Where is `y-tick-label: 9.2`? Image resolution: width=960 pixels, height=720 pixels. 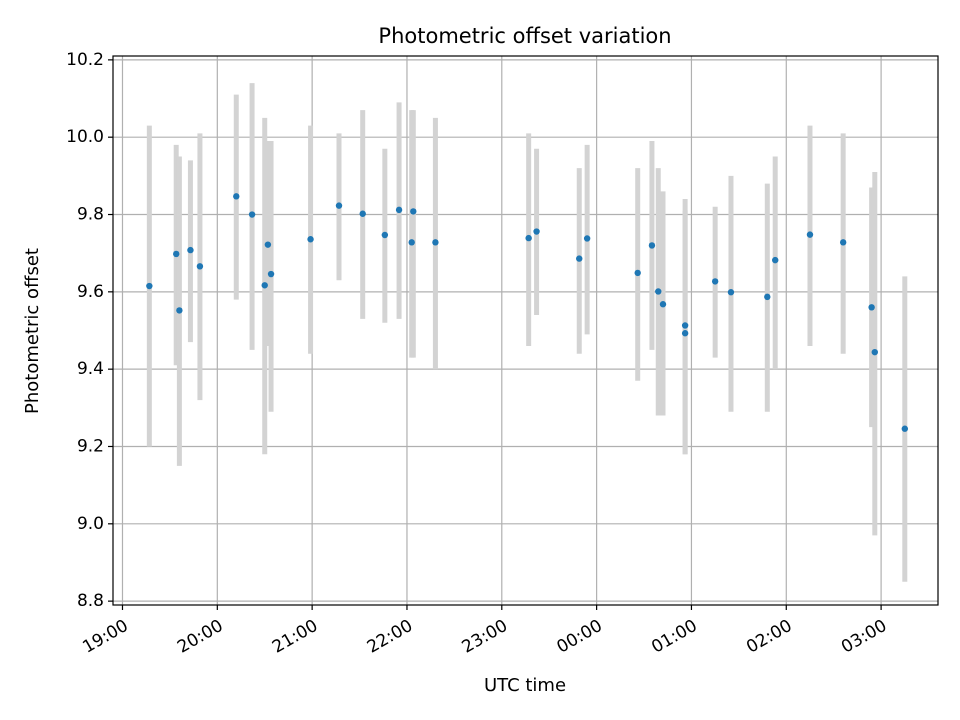 y-tick-label: 9.2 is located at coordinates (90, 446).